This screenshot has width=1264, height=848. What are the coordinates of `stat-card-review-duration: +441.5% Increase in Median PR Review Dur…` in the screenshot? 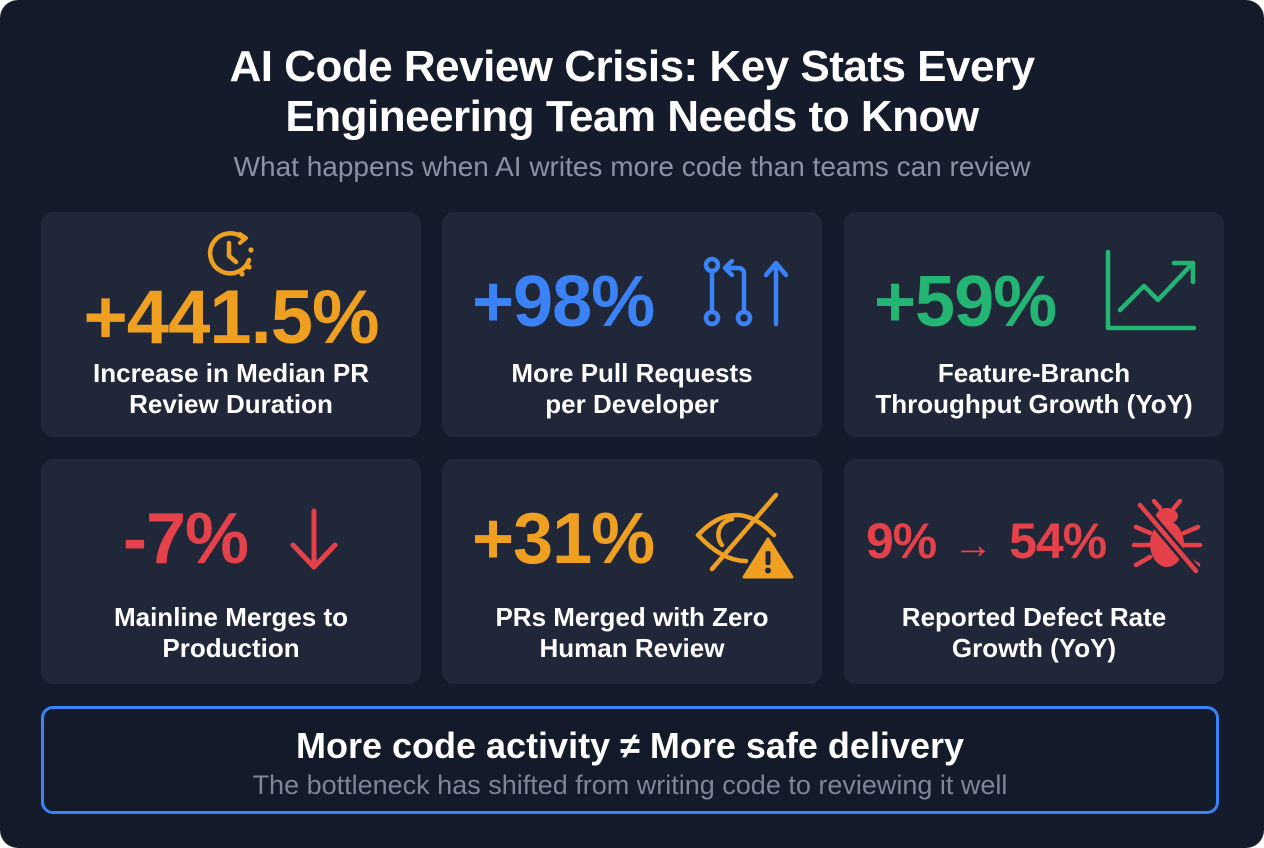 It's located at (231, 324).